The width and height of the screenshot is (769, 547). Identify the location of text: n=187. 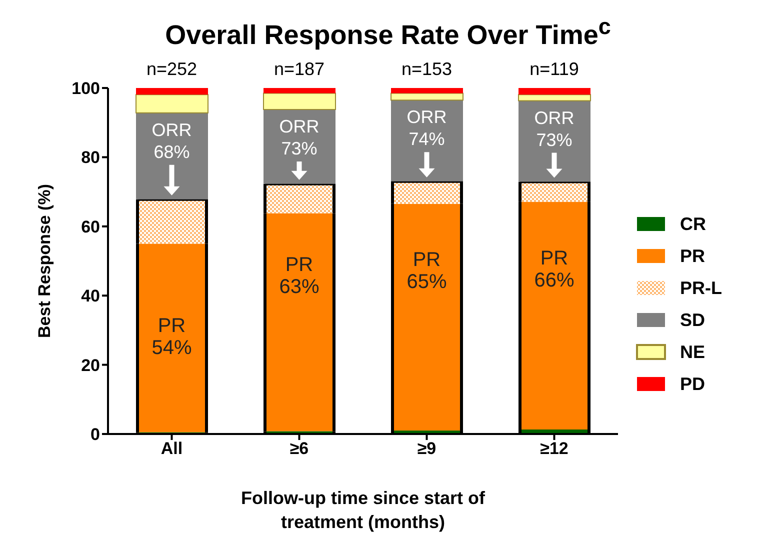
(299, 68).